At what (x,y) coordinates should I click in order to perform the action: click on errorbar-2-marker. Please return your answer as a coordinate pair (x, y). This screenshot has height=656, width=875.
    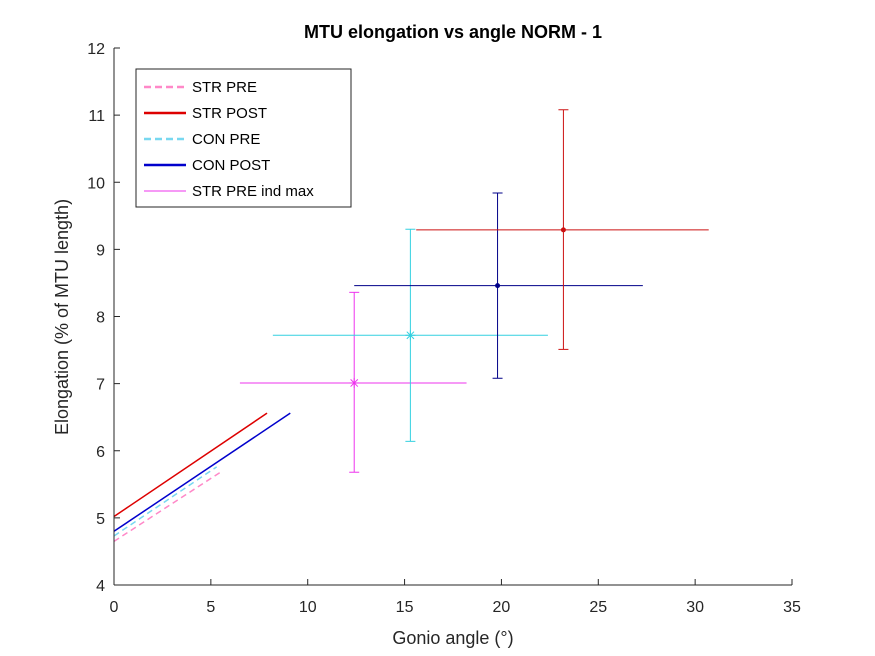
    Looking at the image, I should click on (563, 230).